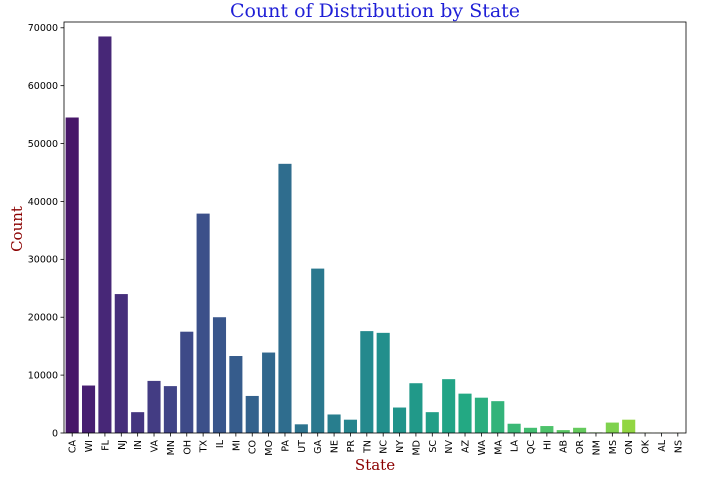 The image size is (703, 480). I want to click on x-tick-label: AZ, so click(466, 446).